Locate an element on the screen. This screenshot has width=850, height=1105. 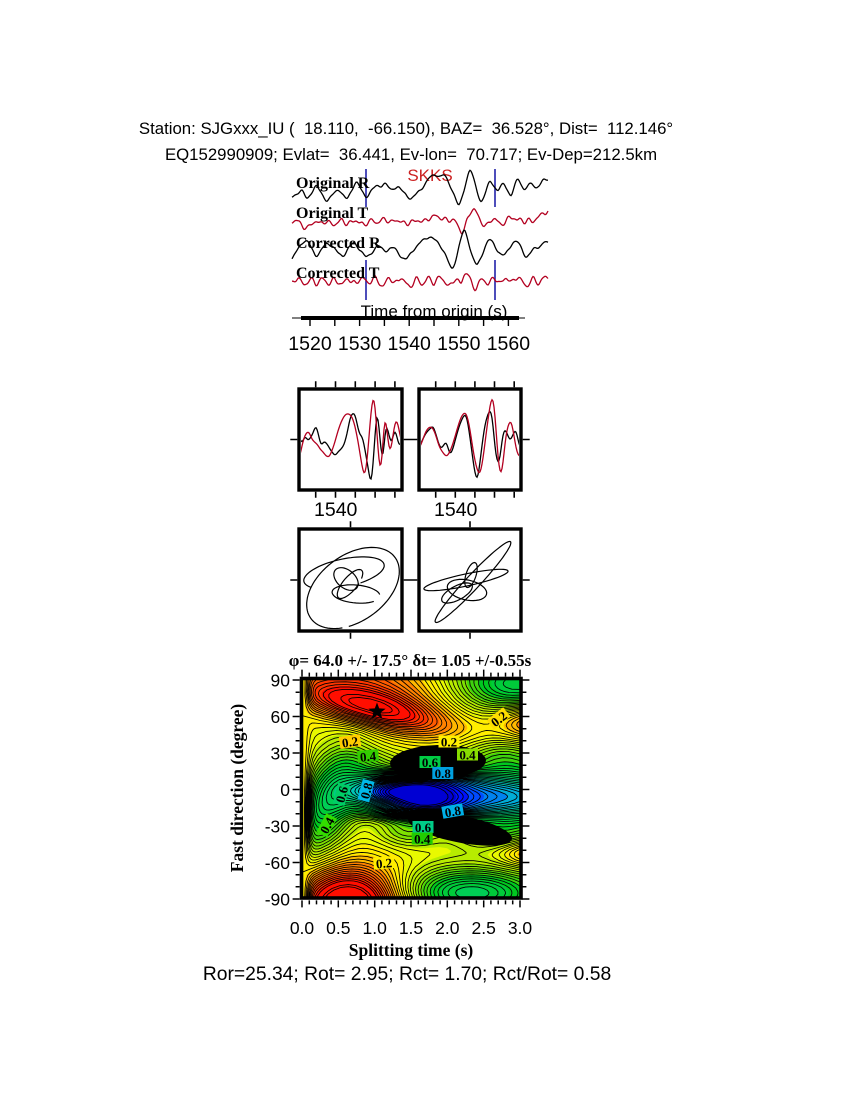
svg-text: 1550 is located at coordinates (459, 344).